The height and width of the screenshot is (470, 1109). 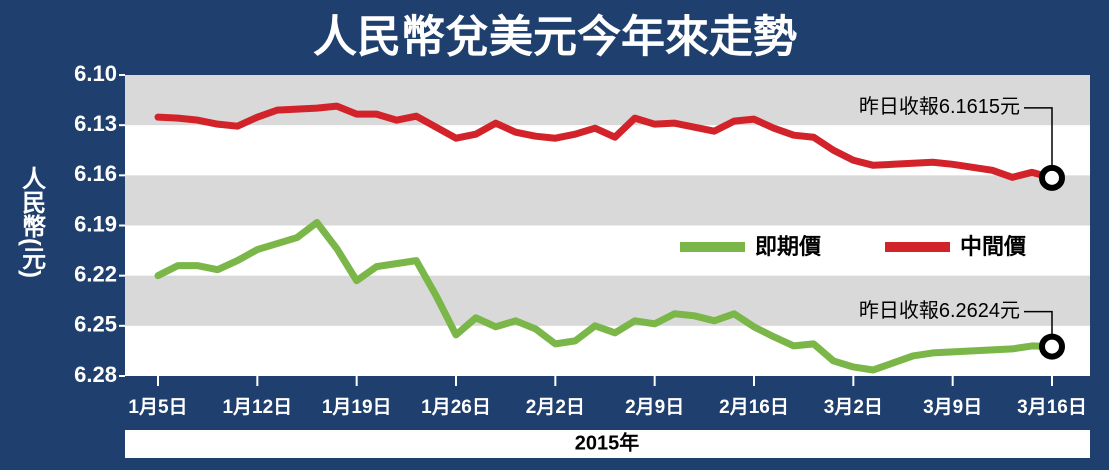 I want to click on x-tick-label: 2月2日, so click(x=555, y=407).